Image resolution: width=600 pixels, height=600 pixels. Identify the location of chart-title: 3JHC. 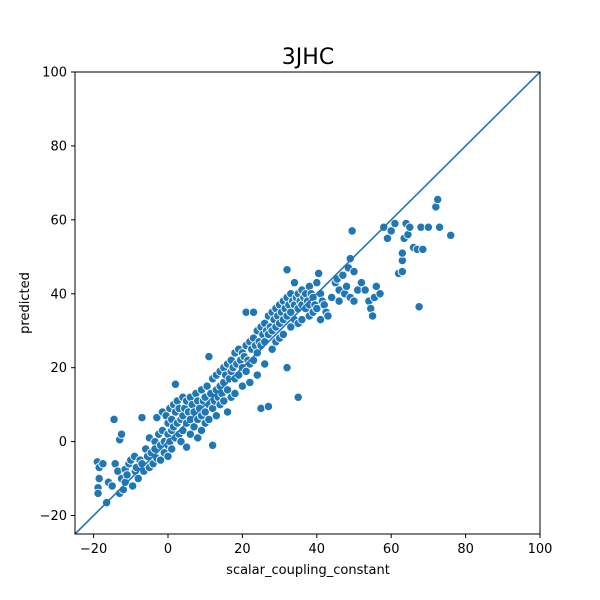
(308, 57).